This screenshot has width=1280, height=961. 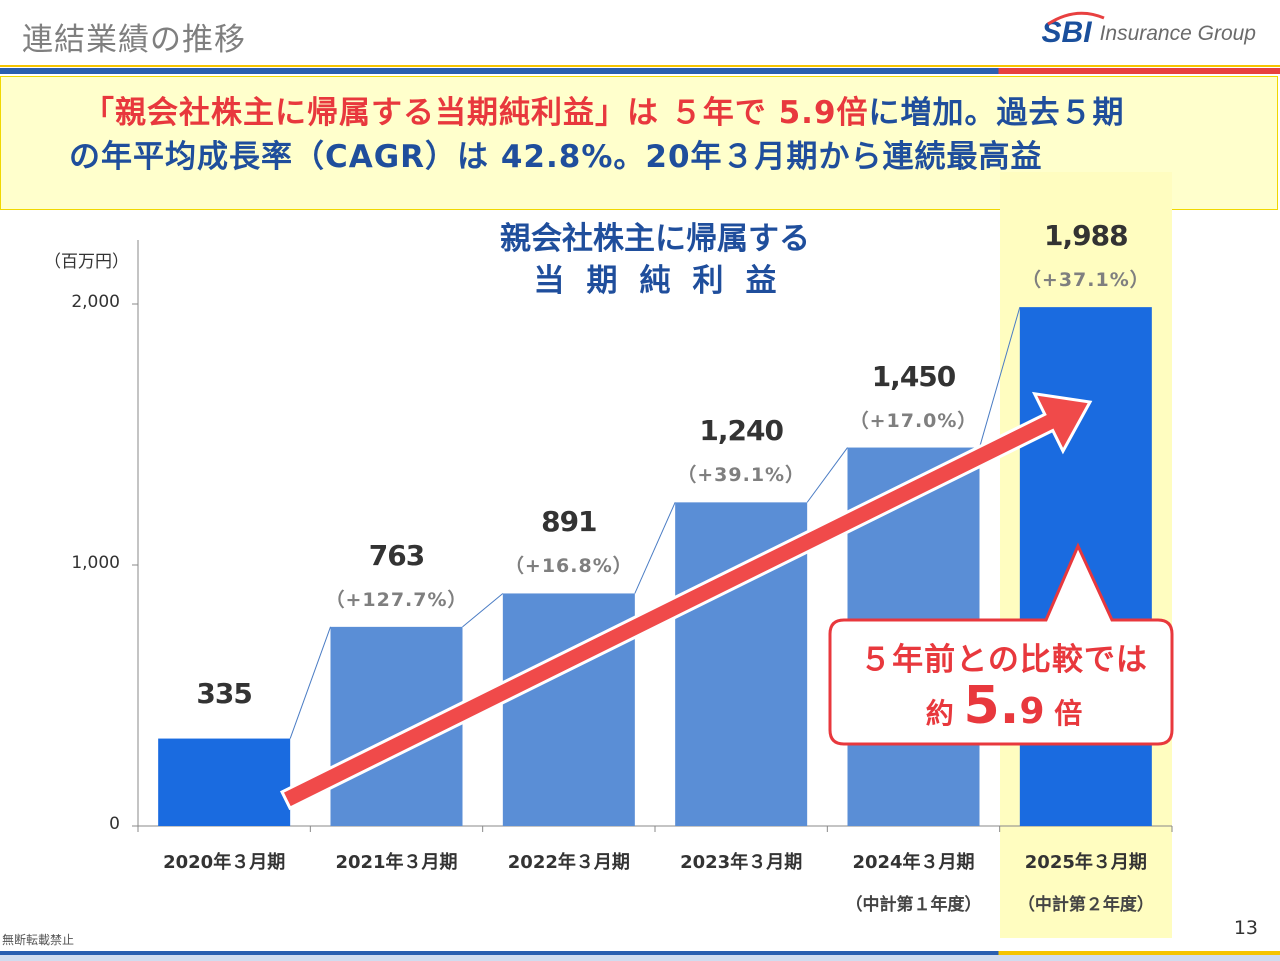 What do you see at coordinates (377, 113) in the screenshot?
I see `headline-text: 「親会社株主に帰属する当期純利益」は` at bounding box center [377, 113].